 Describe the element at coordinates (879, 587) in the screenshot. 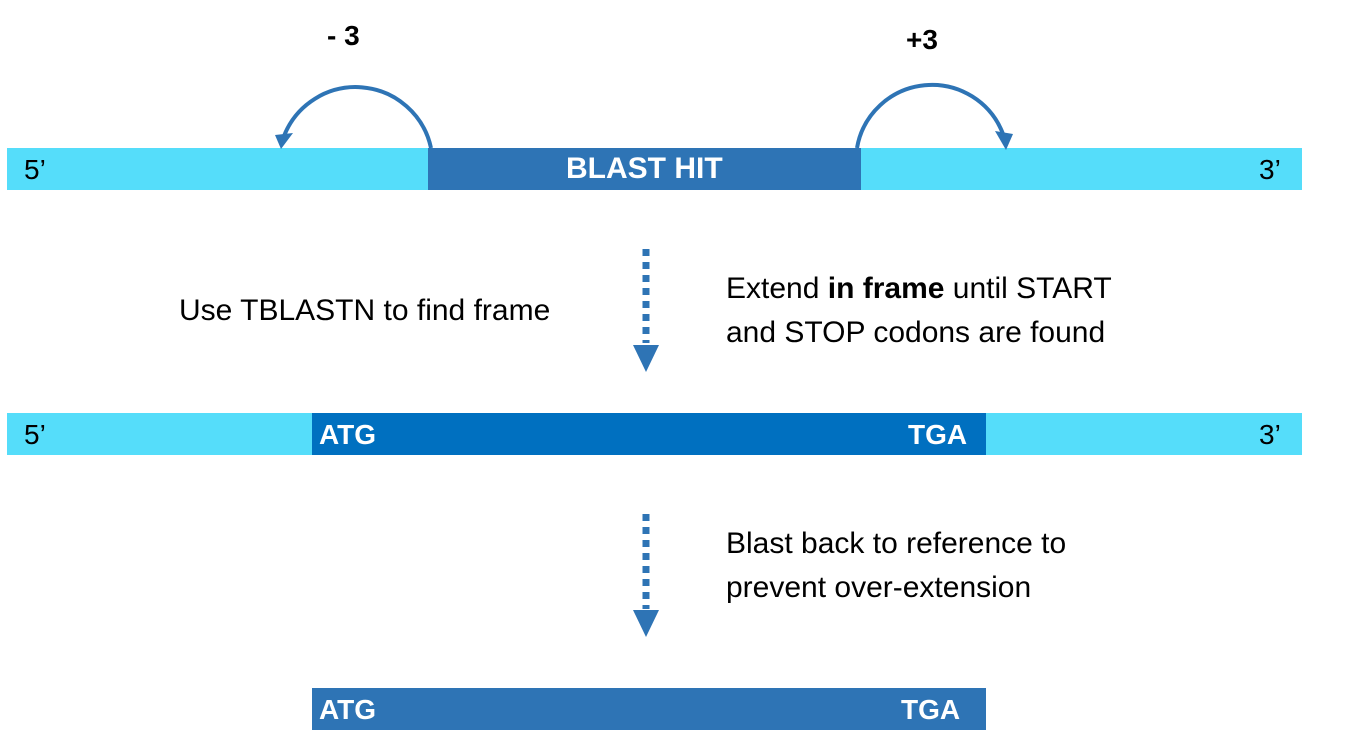

I see `step2-line2: prevent over-extension` at that location.